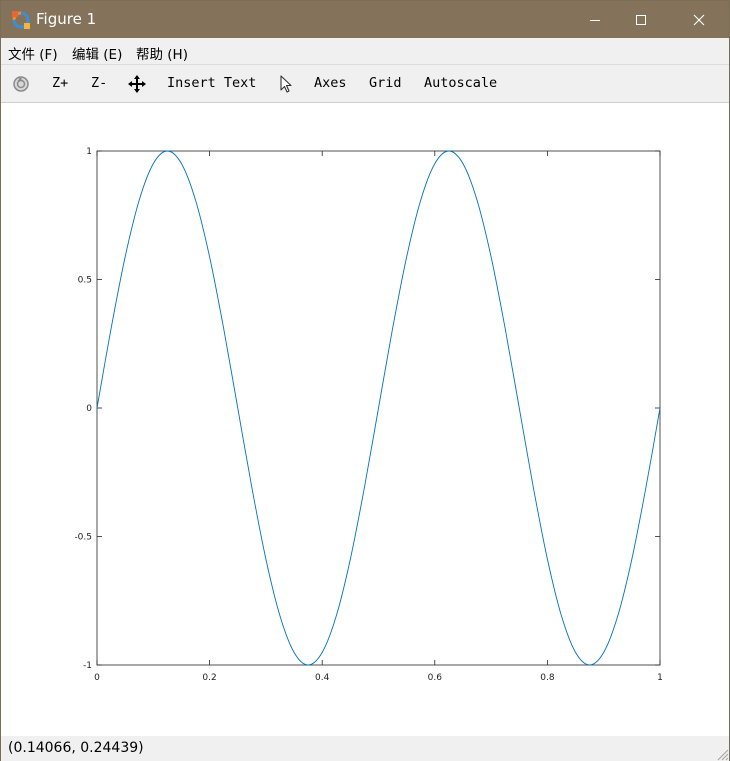  What do you see at coordinates (365, 19) in the screenshot?
I see `title-bar: Figure 1` at bounding box center [365, 19].